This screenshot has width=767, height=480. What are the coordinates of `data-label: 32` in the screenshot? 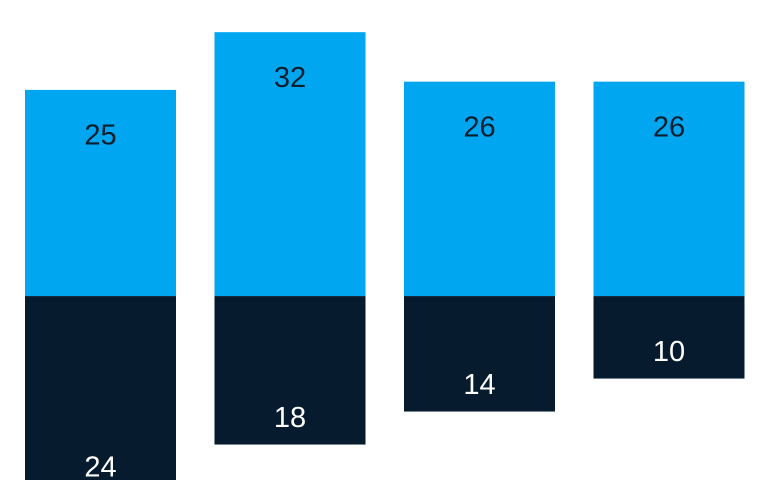 It's located at (290, 78).